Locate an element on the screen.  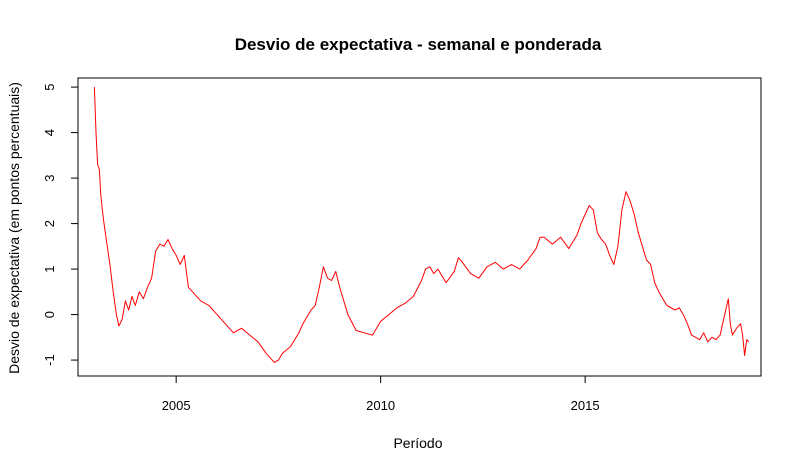
x-tick-label: 2005 is located at coordinates (176, 405).